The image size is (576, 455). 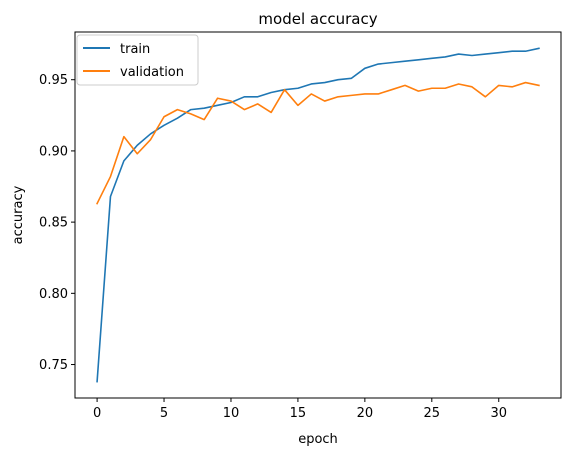 I want to click on y-tick-label: 0.75, so click(x=53, y=365).